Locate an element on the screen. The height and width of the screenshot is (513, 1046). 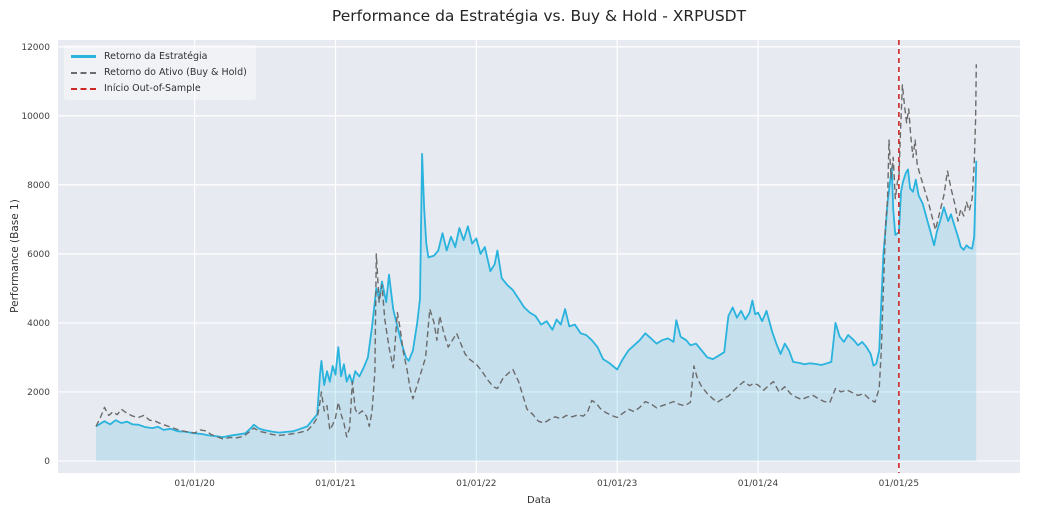
legend-item-buyhold: Retorno do Ativo (Buy & Hold) is located at coordinates (159, 72).